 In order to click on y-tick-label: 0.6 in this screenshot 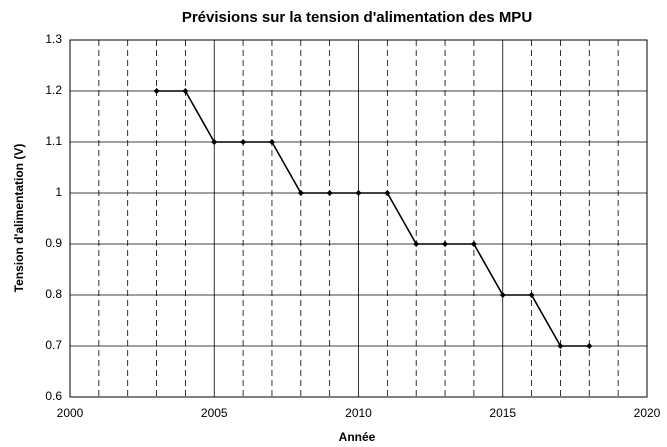, I will do `click(53, 396)`.